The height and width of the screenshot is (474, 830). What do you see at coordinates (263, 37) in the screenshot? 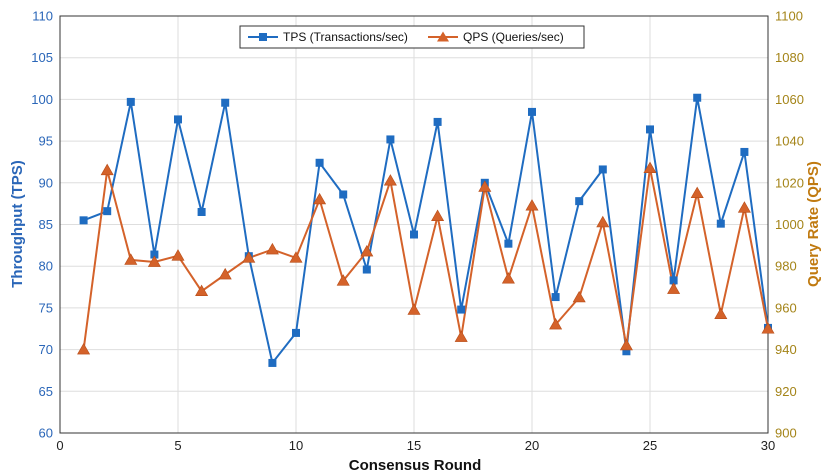
I see `legend-tps-marker` at bounding box center [263, 37].